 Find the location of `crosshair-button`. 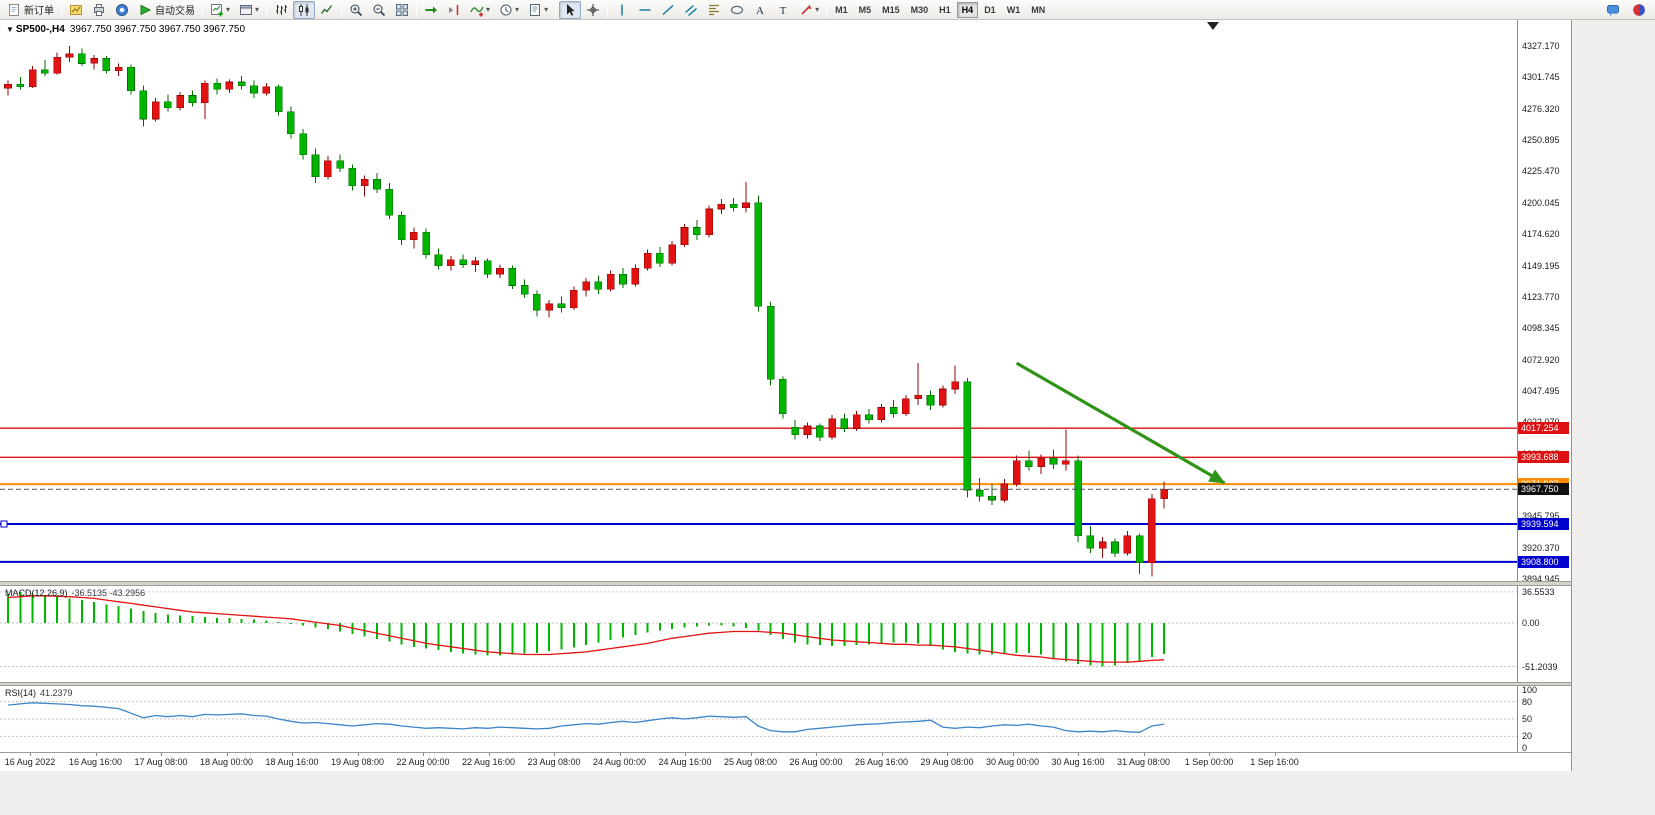

crosshair-button is located at coordinates (593, 10).